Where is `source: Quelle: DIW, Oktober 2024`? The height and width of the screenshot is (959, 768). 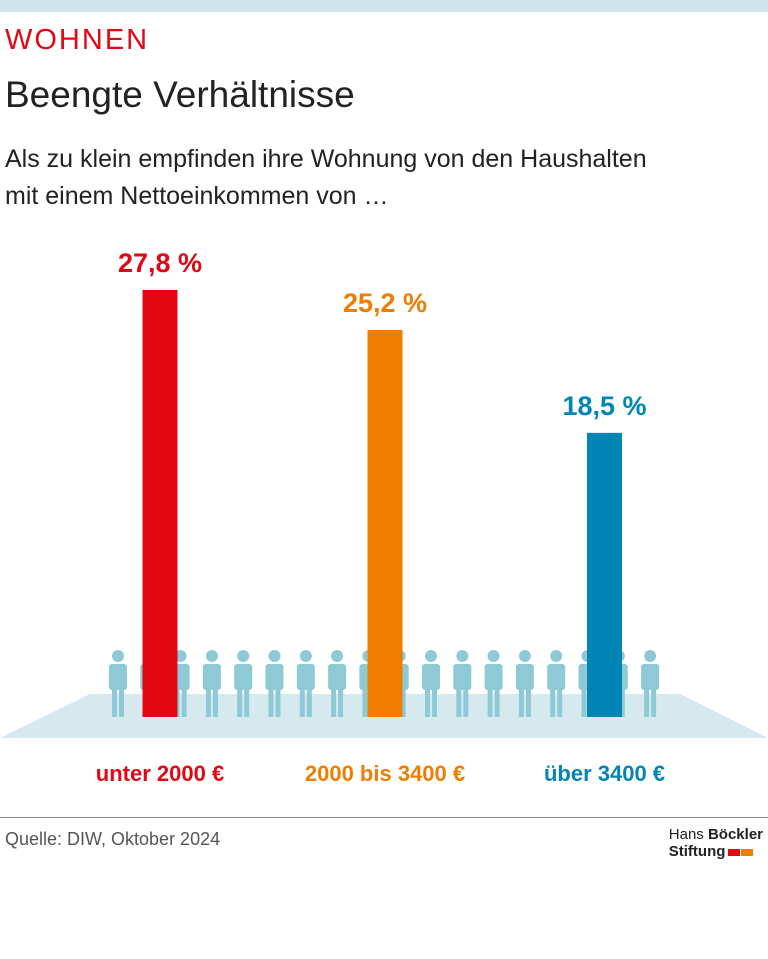
source: Quelle: DIW, Oktober 2024 is located at coordinates (113, 839).